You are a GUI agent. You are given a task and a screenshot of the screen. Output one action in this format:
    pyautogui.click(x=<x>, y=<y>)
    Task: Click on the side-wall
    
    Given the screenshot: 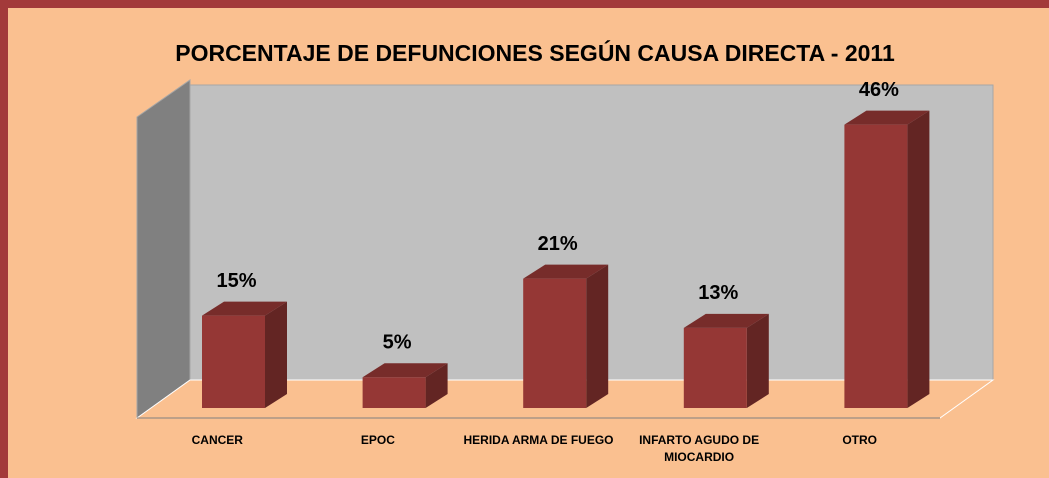 What is the action you would take?
    pyautogui.click(x=163, y=249)
    